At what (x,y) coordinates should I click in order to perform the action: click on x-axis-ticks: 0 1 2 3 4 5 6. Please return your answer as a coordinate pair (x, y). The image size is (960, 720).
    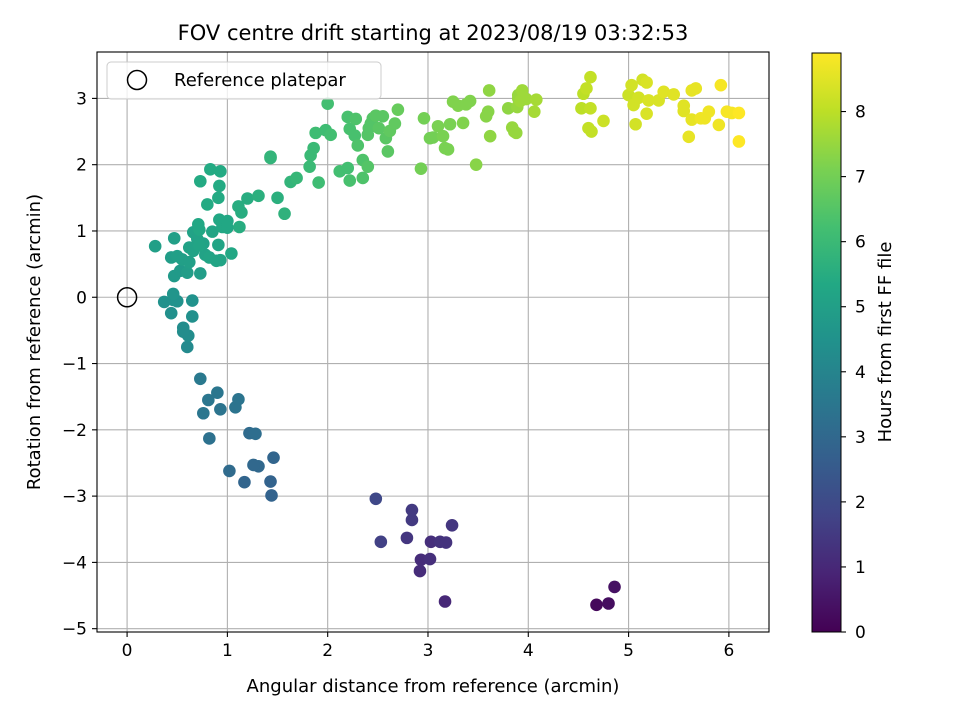
    Looking at the image, I should click on (428, 646).